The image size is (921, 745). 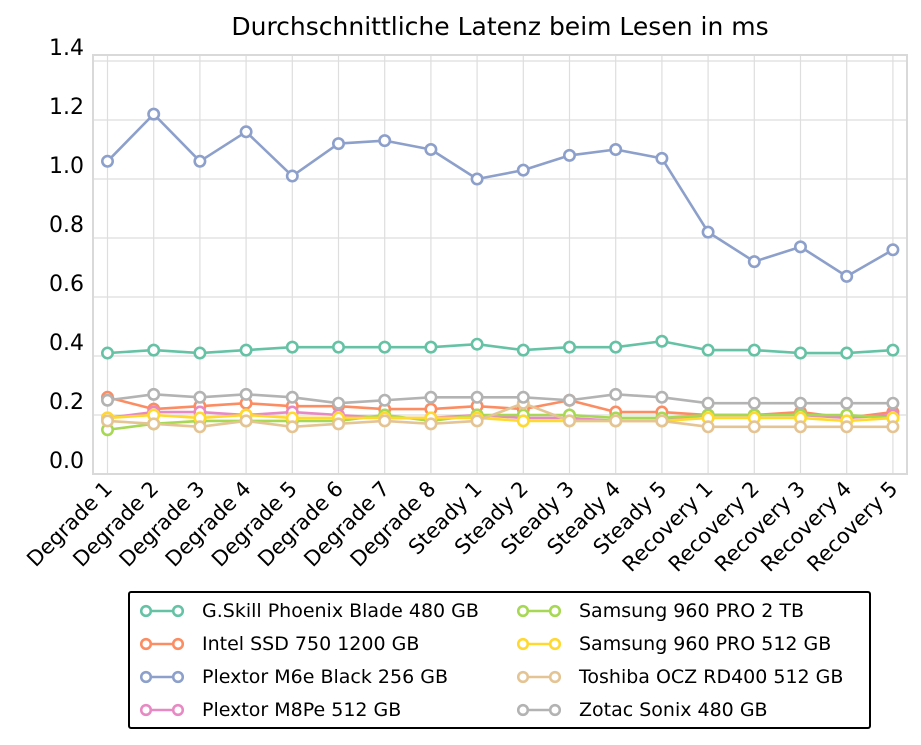 I want to click on legend-label: Samsung 960 PRO 512 GB, so click(x=705, y=644).